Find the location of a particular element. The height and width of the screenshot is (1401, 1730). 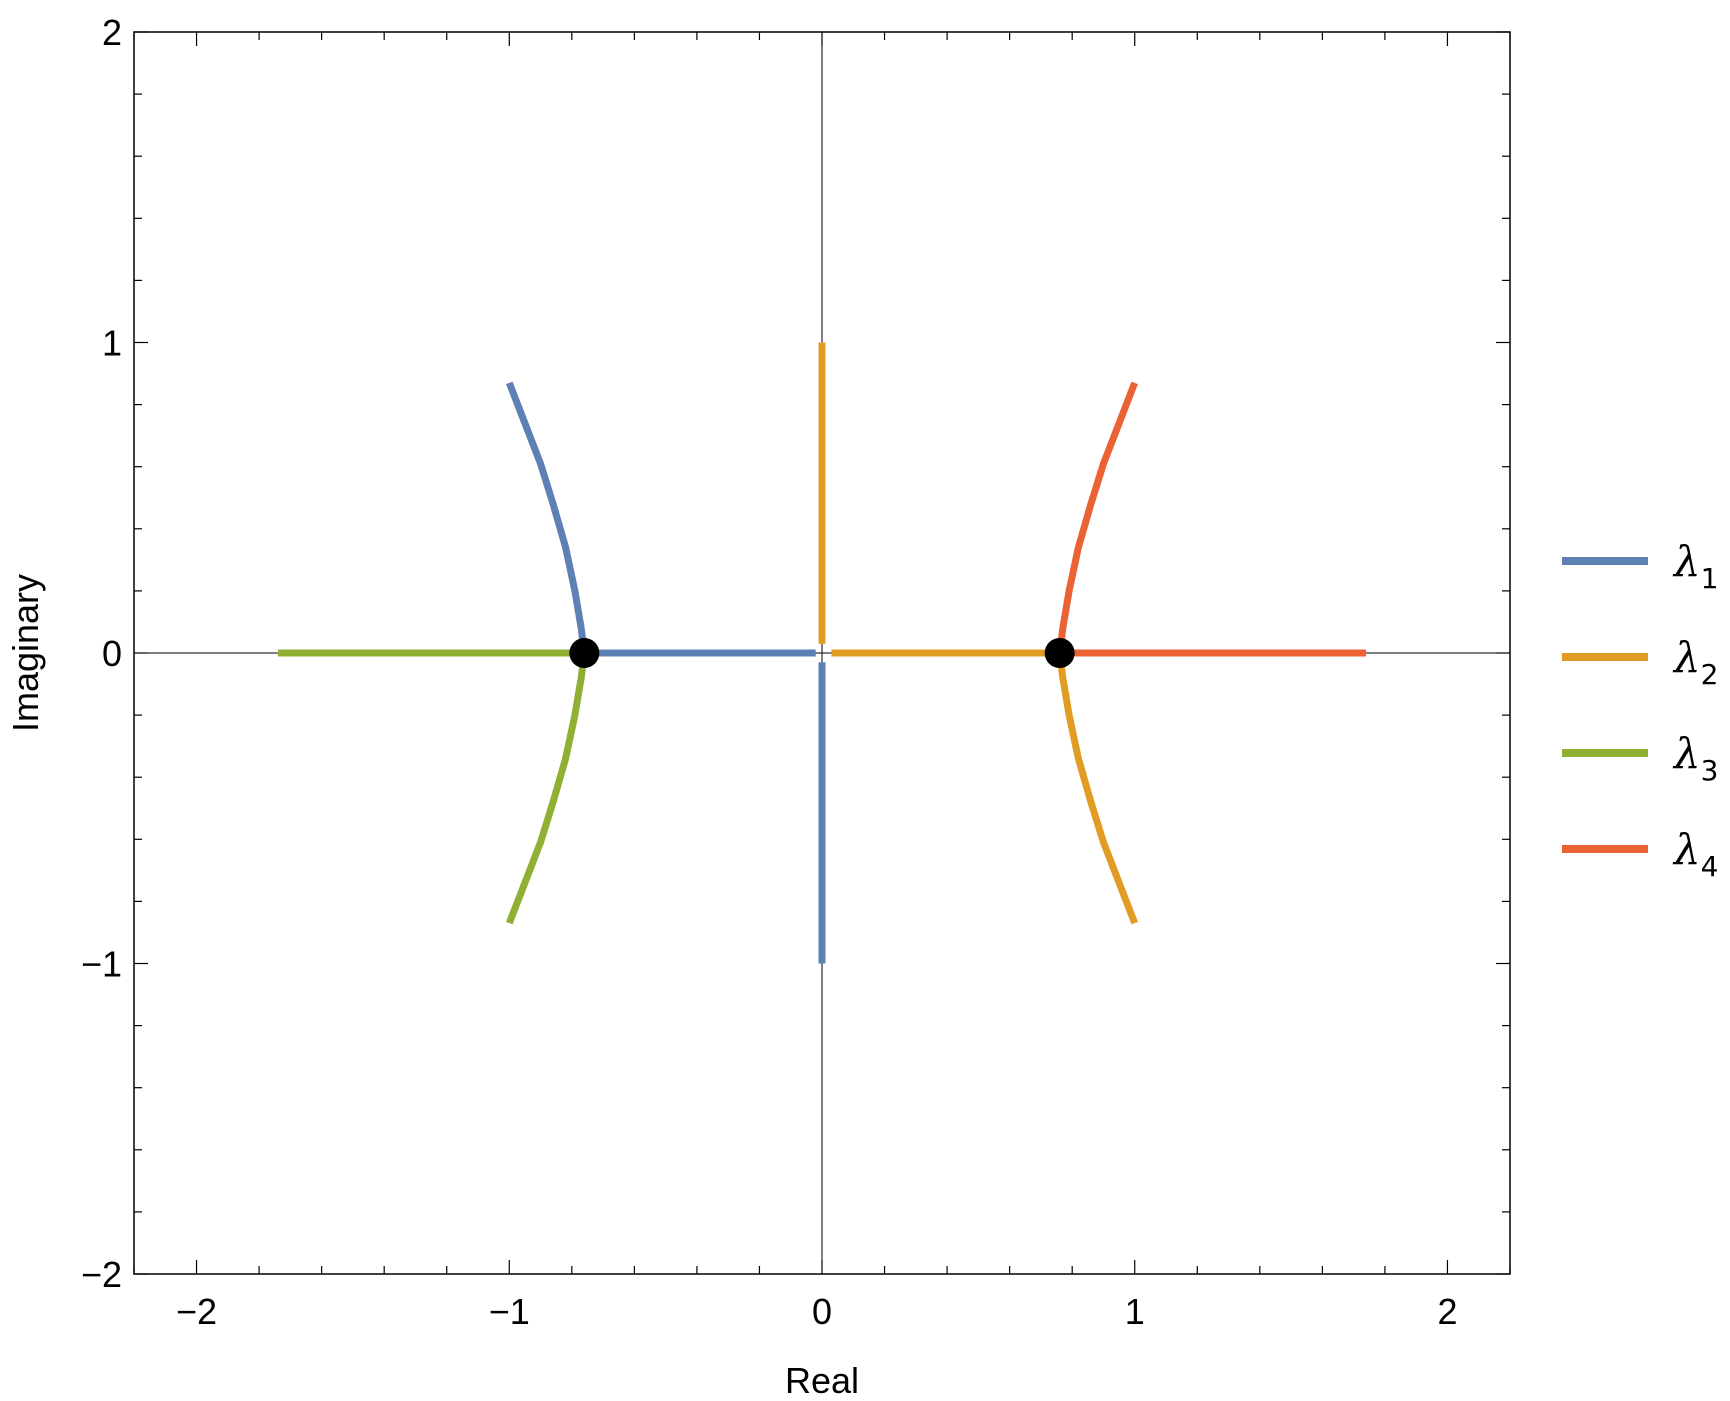

legend-label: λ3 is located at coordinates (1695, 758).